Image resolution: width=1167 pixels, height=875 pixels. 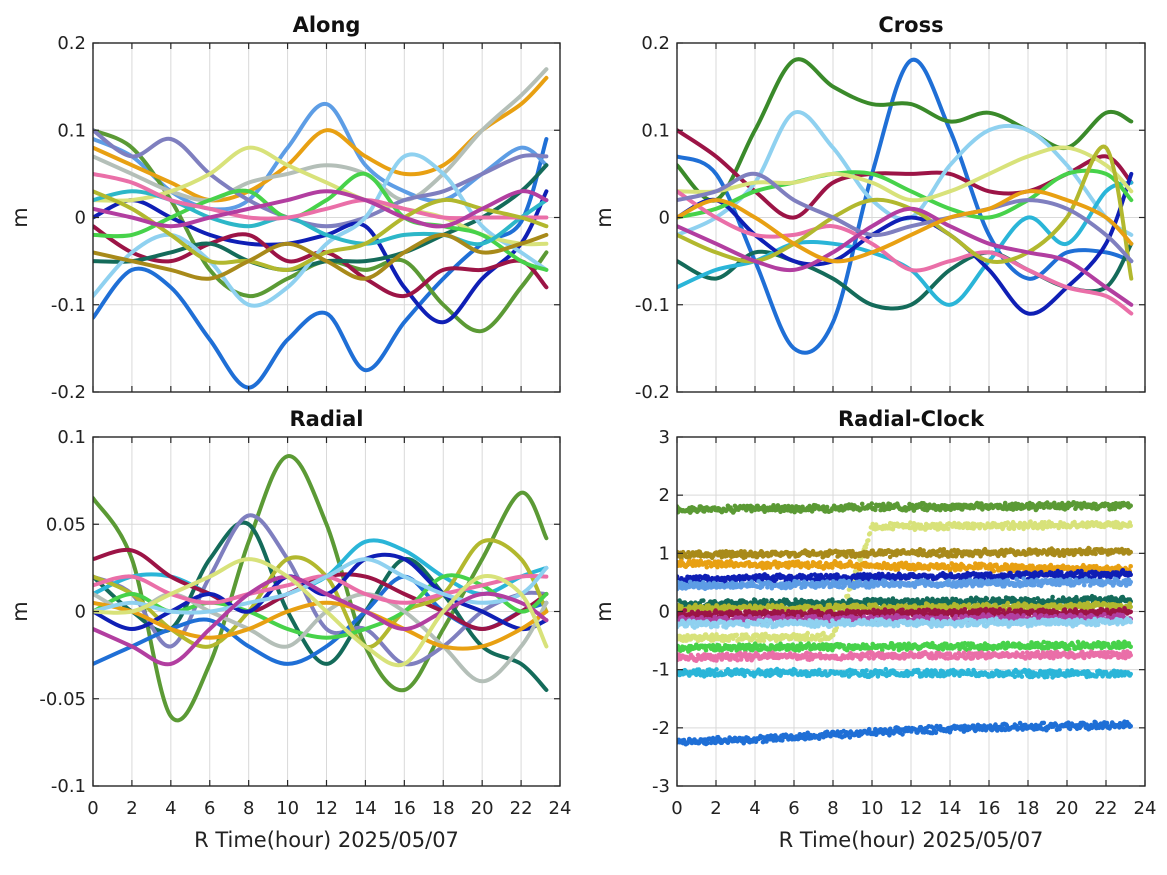 What do you see at coordinates (326, 840) in the screenshot?
I see `x-axis-label: R Time(hour) 2025/05/07` at bounding box center [326, 840].